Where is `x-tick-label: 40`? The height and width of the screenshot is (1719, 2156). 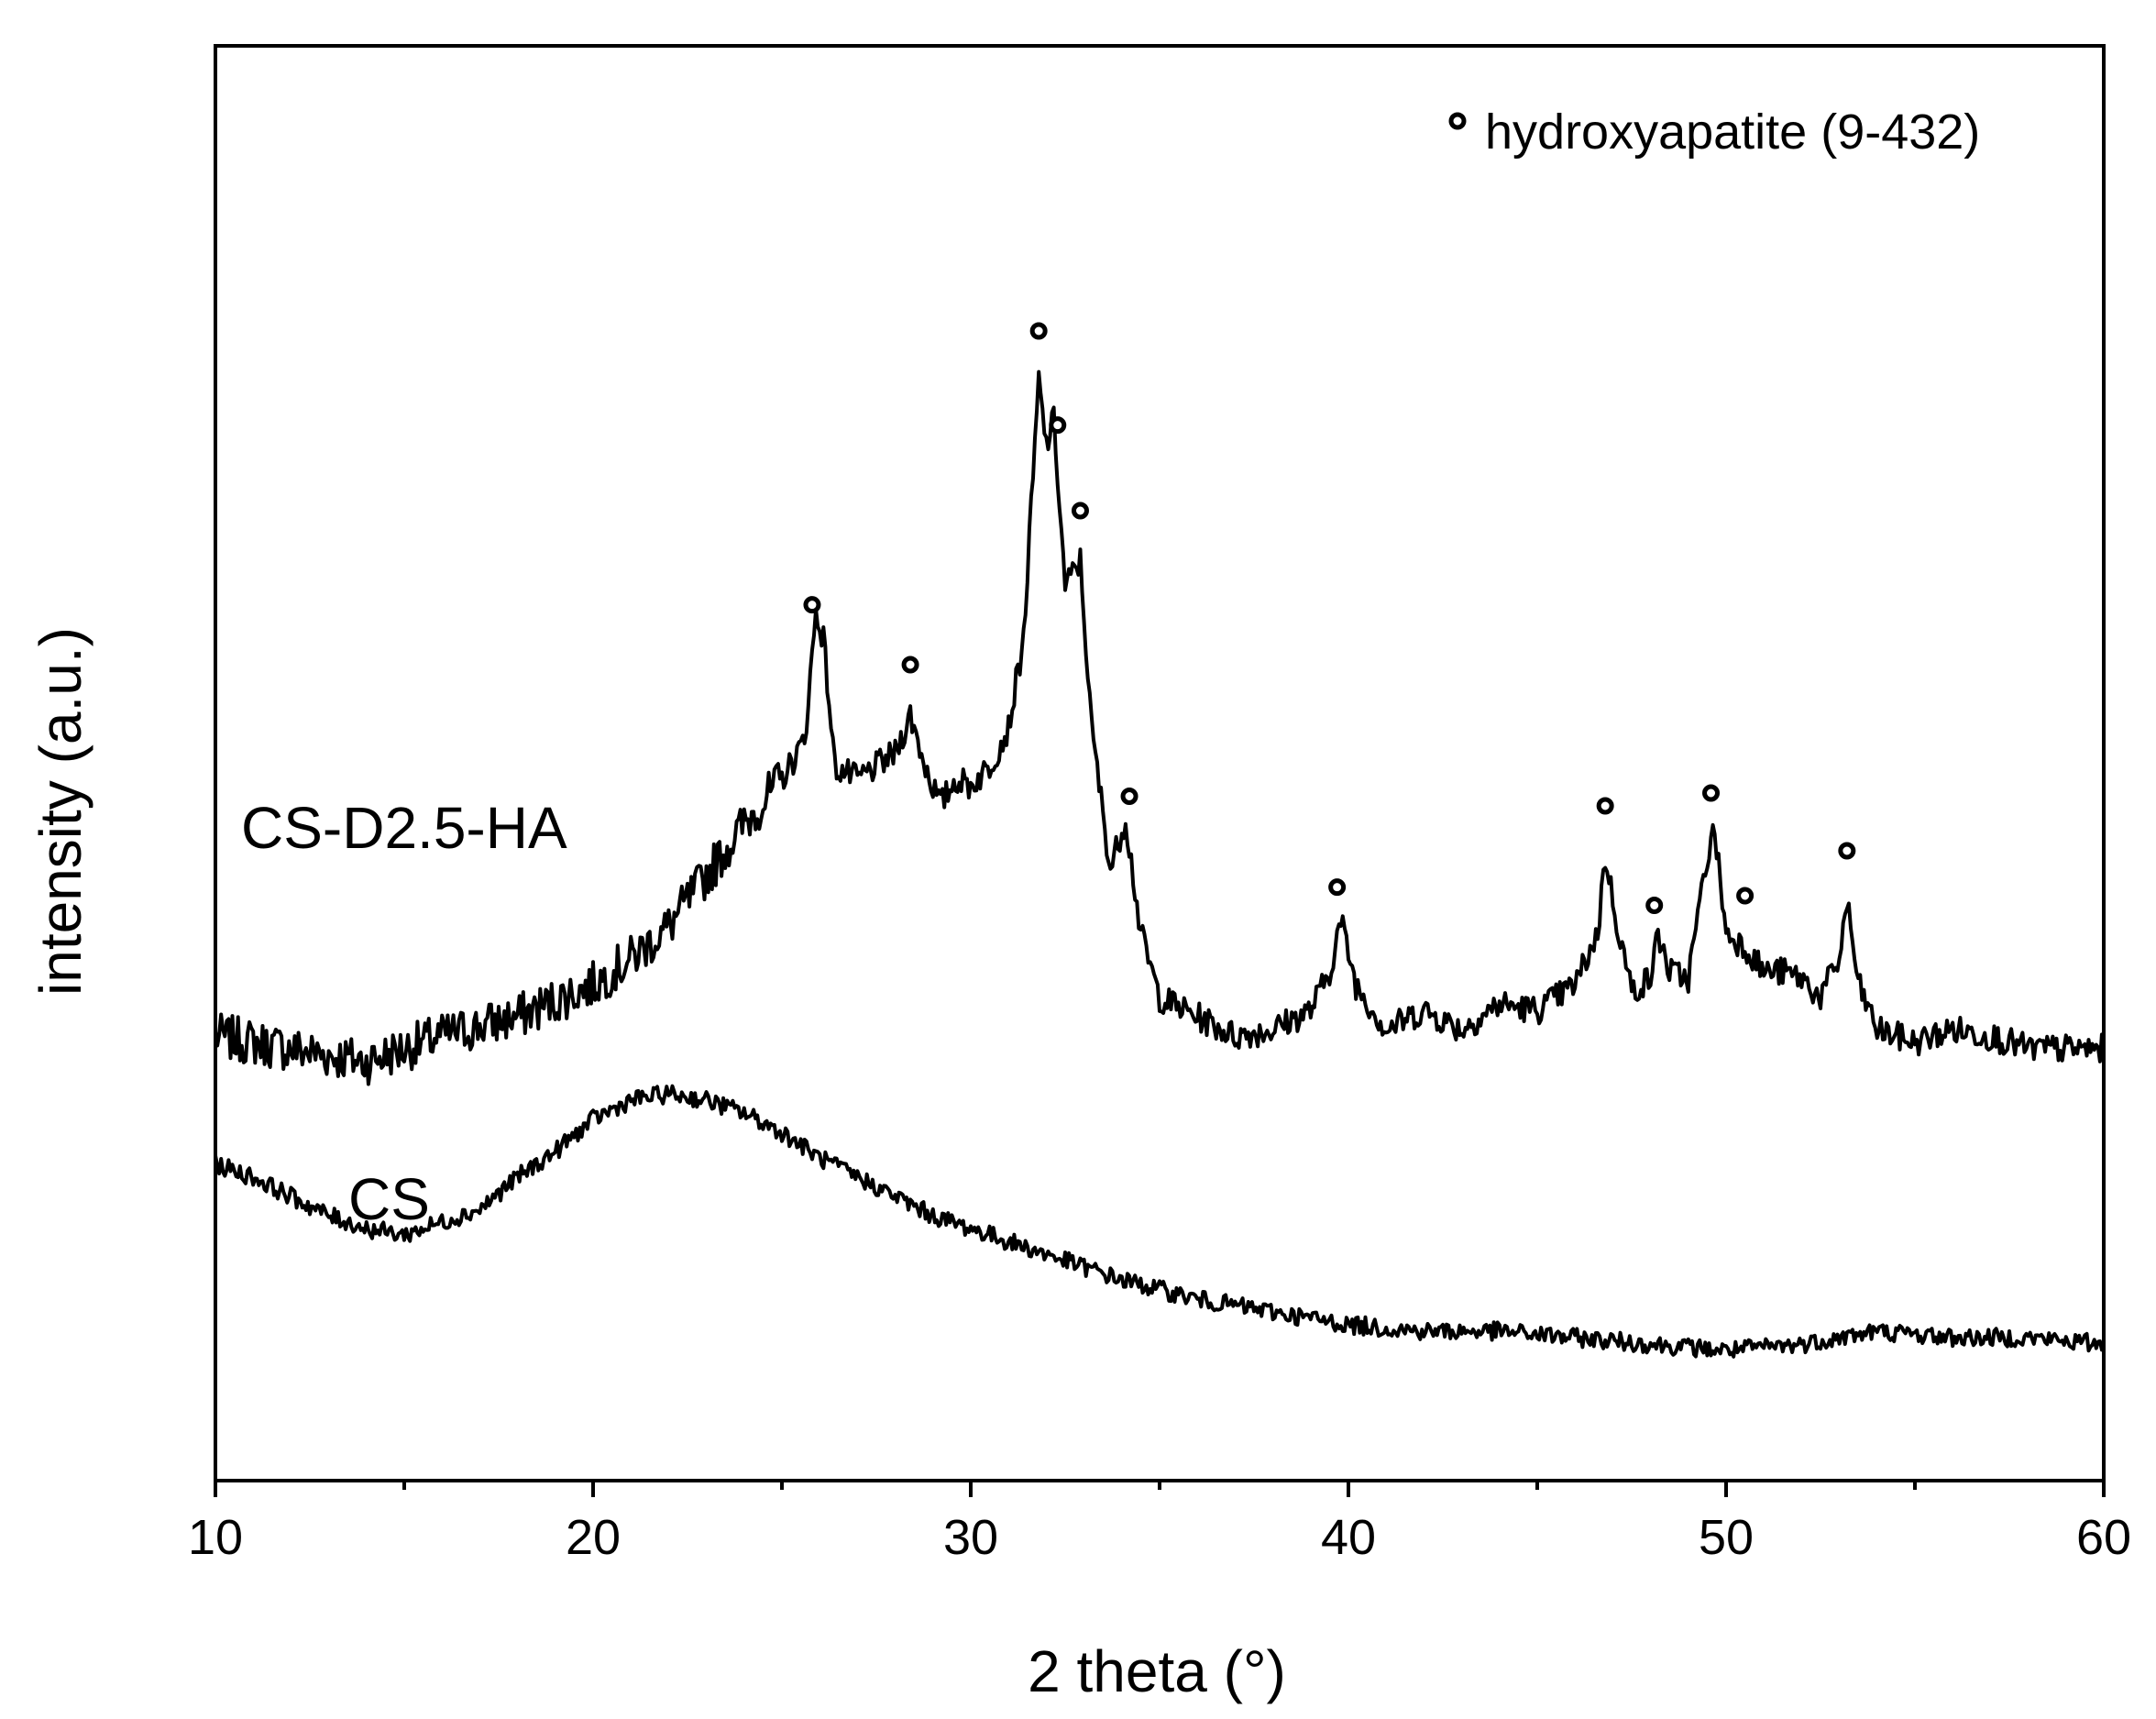
x-tick-label: 40 is located at coordinates (1348, 1537).